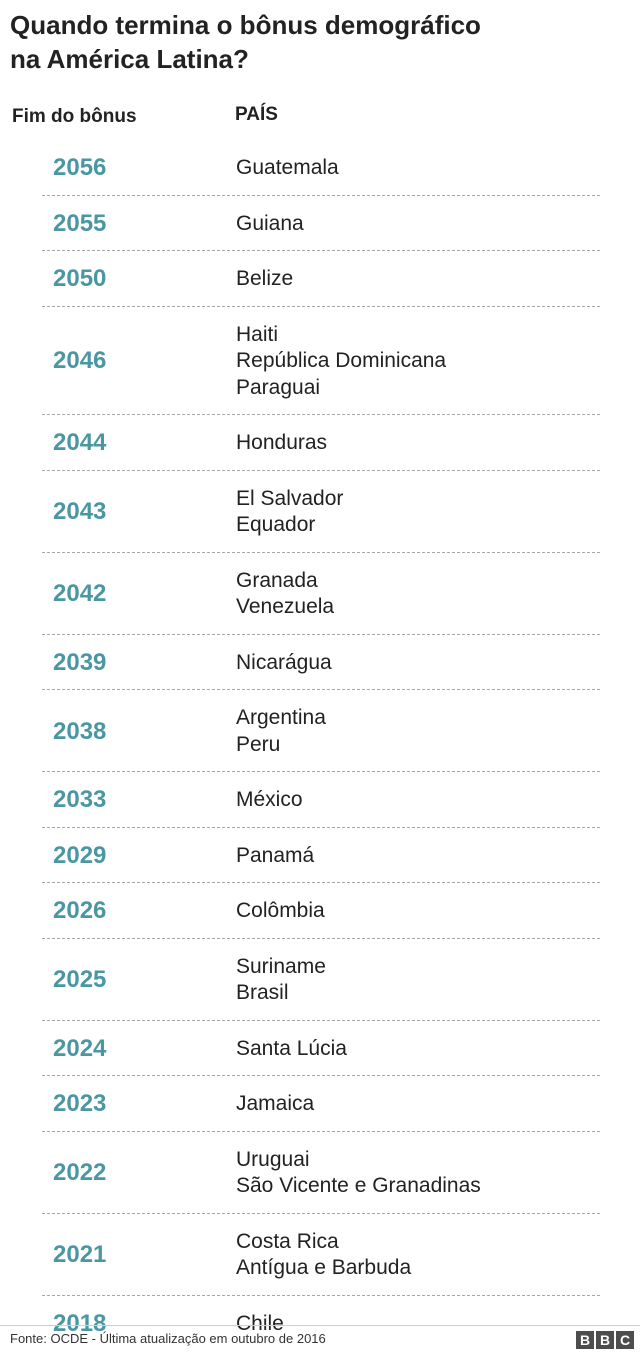  What do you see at coordinates (245, 25) in the screenshot?
I see `title-line-1: Quando termina o bônus demográfico` at bounding box center [245, 25].